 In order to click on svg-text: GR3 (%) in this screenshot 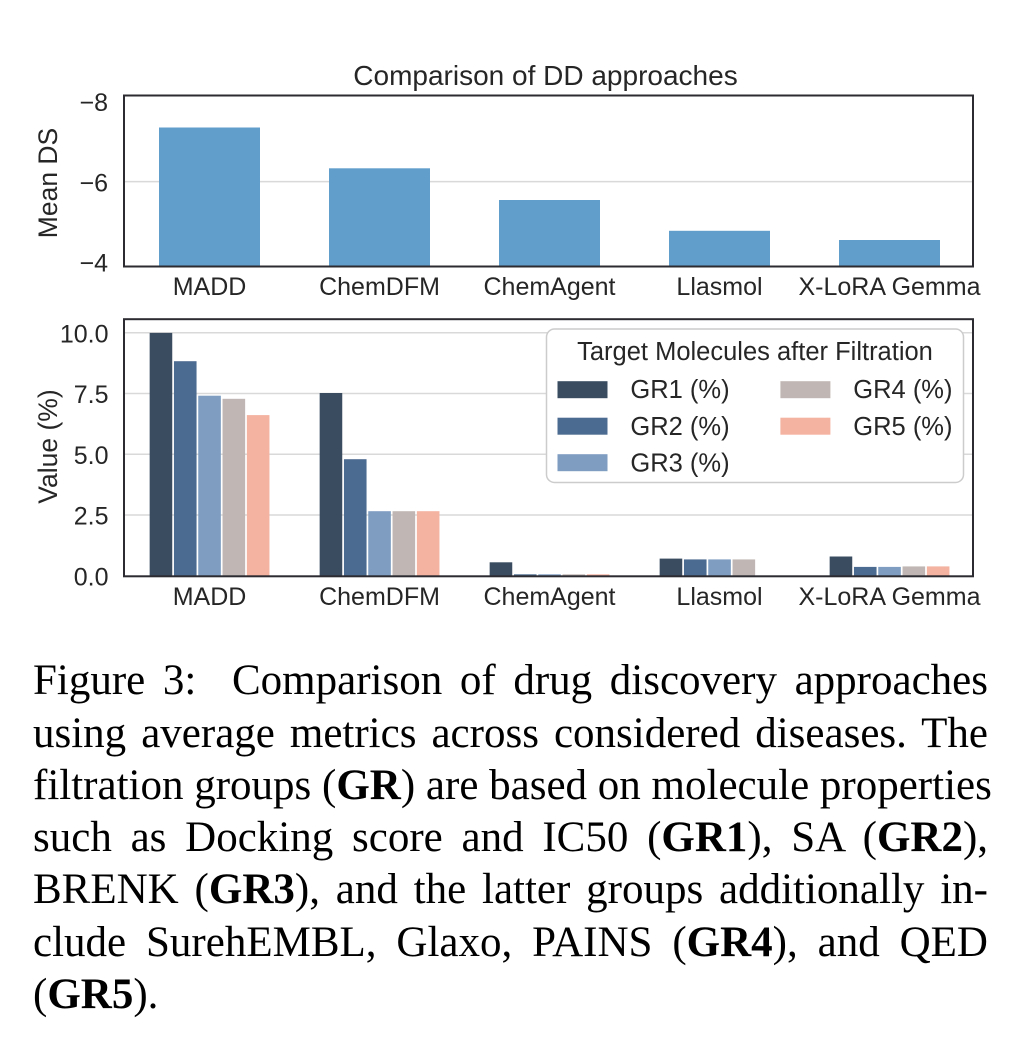, I will do `click(679, 464)`.